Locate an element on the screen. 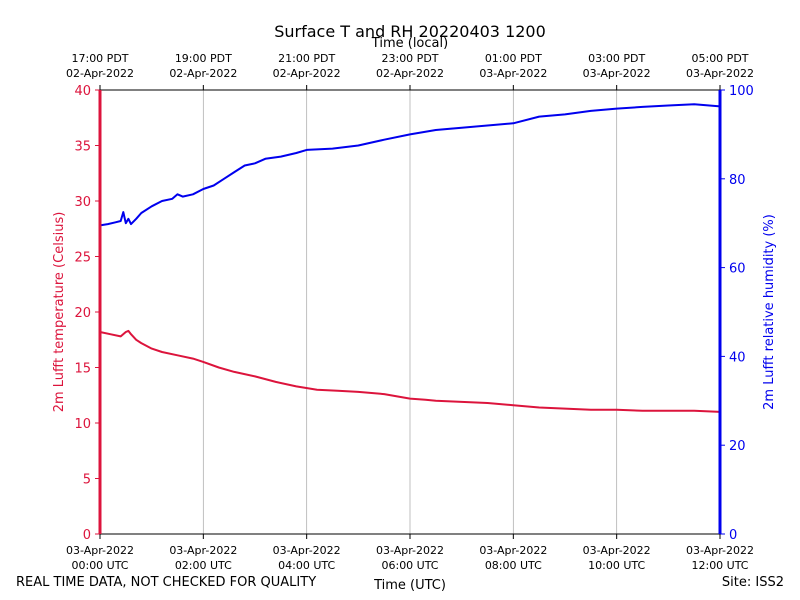 The width and height of the screenshot is (800, 600). top-tick-time: 23:00 PDT is located at coordinates (409, 58).